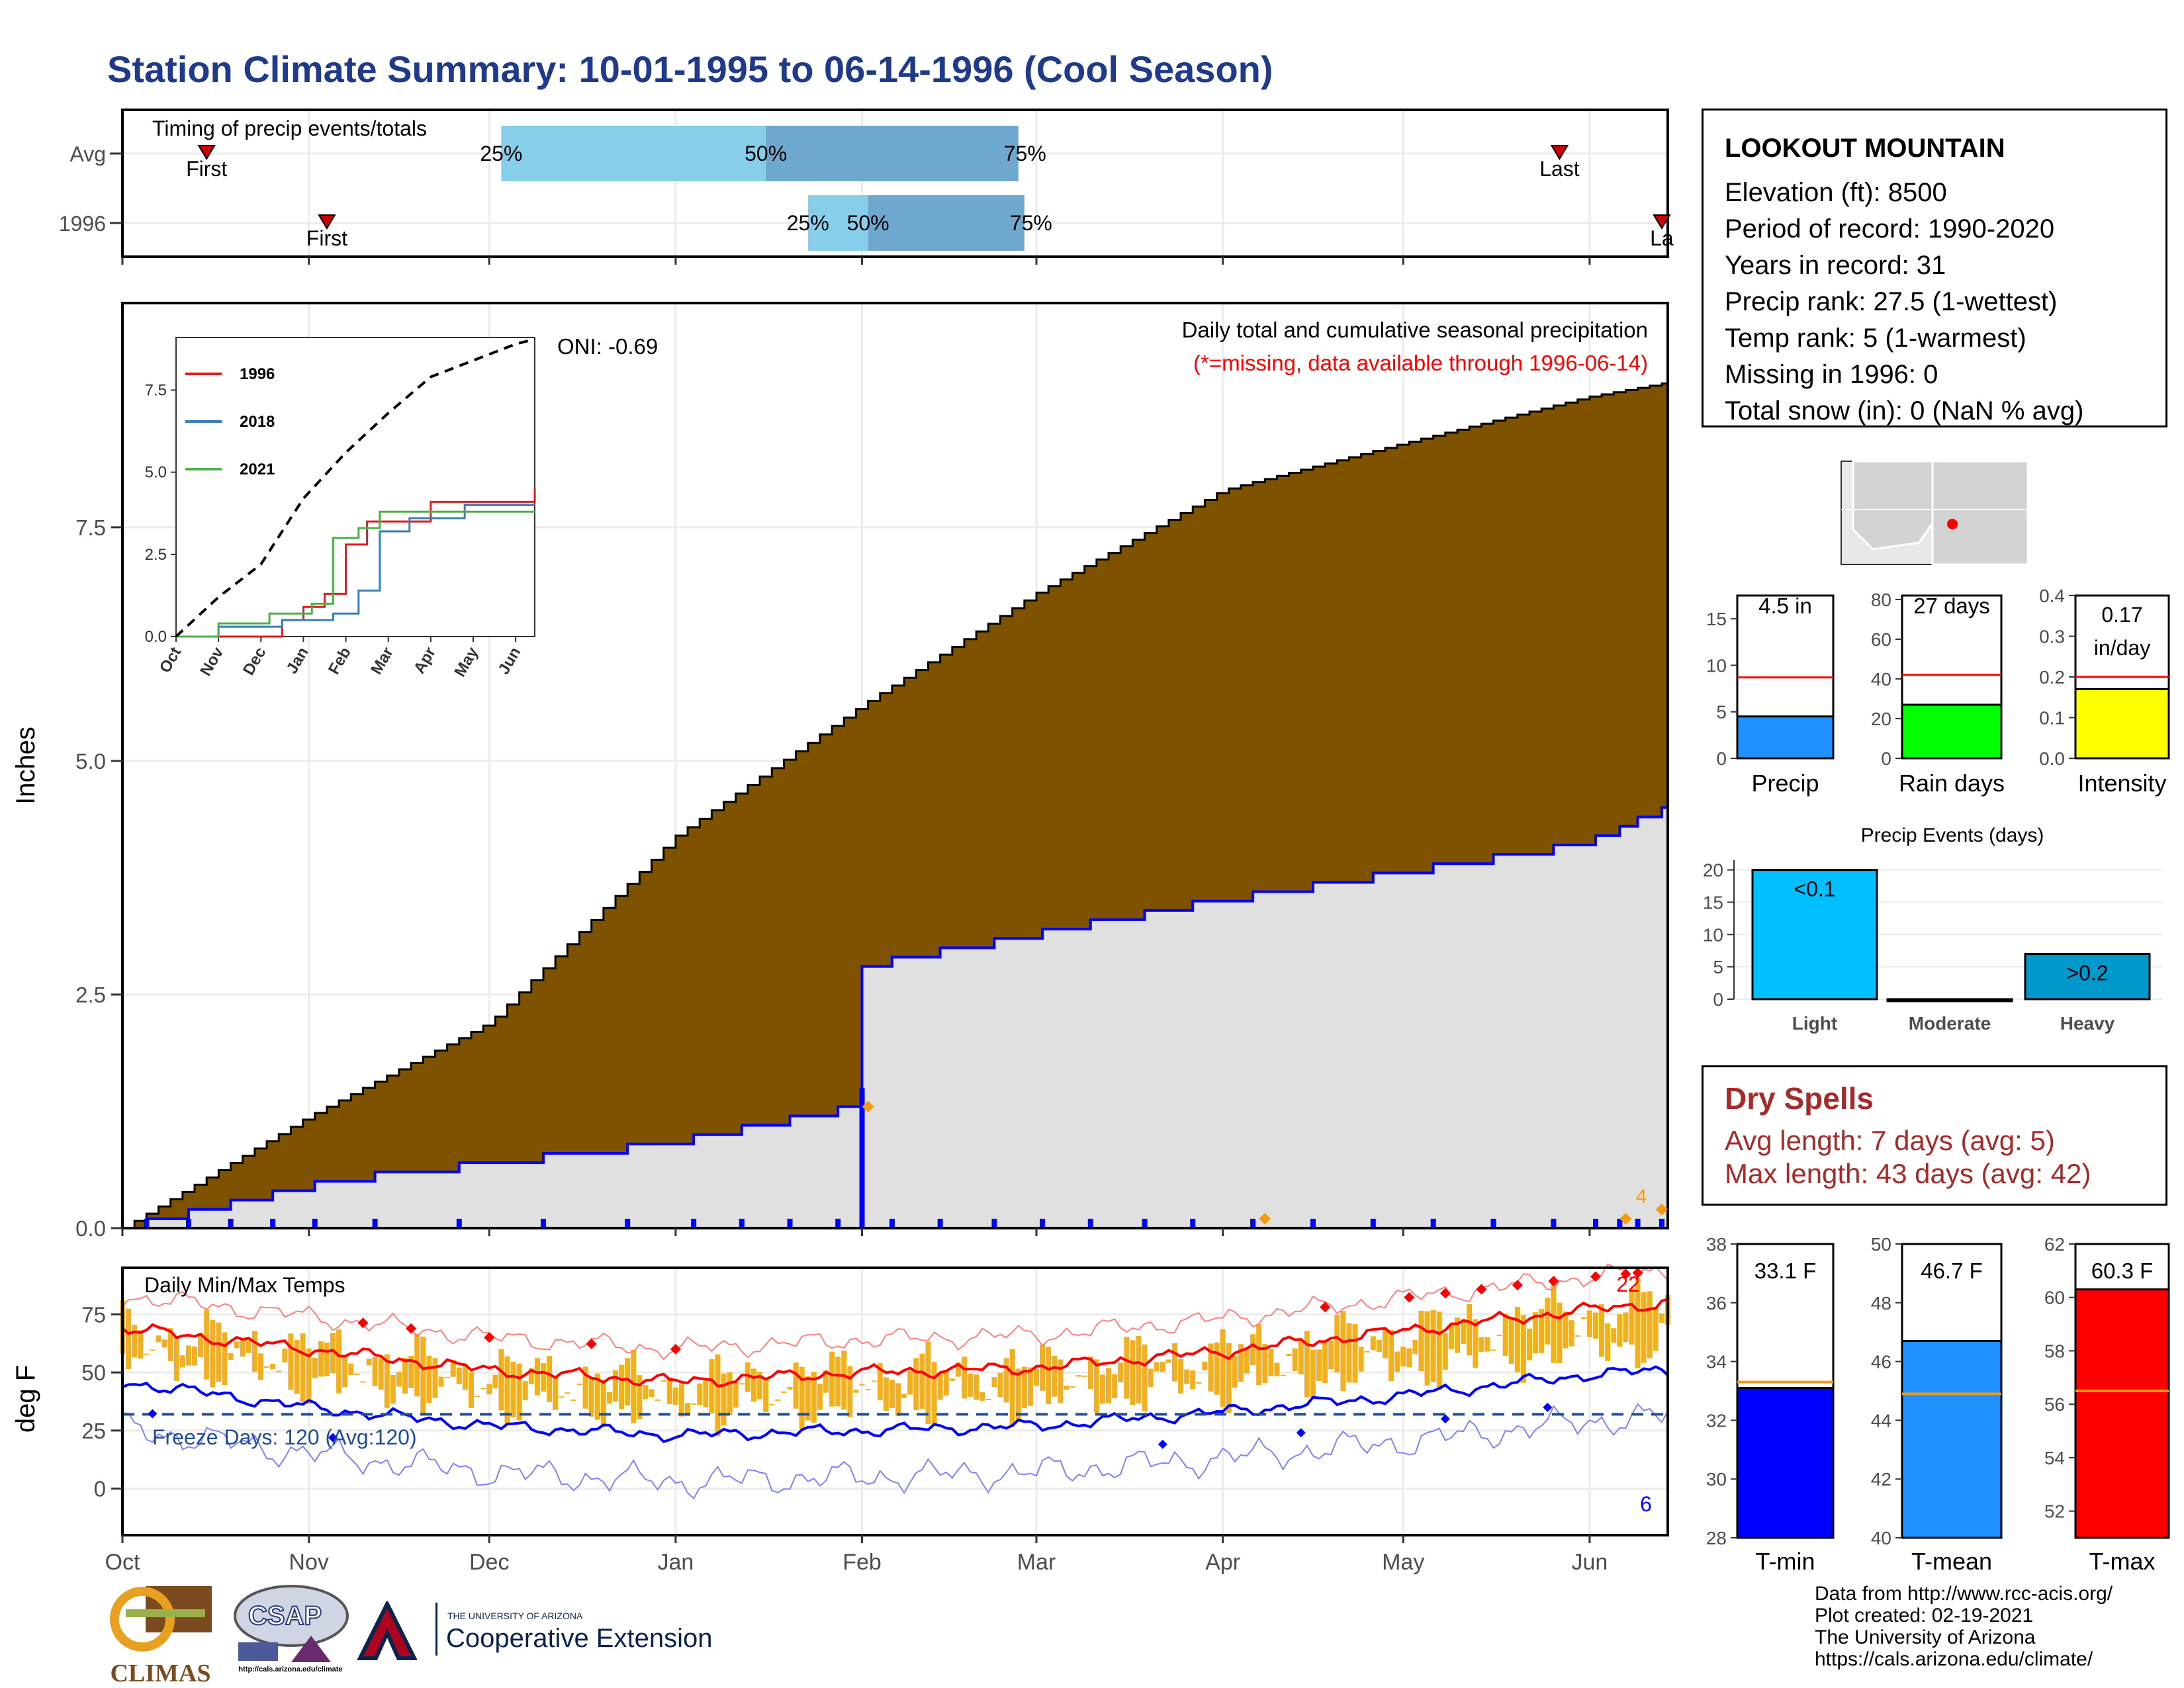 This screenshot has width=2184, height=1688. I want to click on dry-spells-title: Dry Spells, so click(1800, 1098).